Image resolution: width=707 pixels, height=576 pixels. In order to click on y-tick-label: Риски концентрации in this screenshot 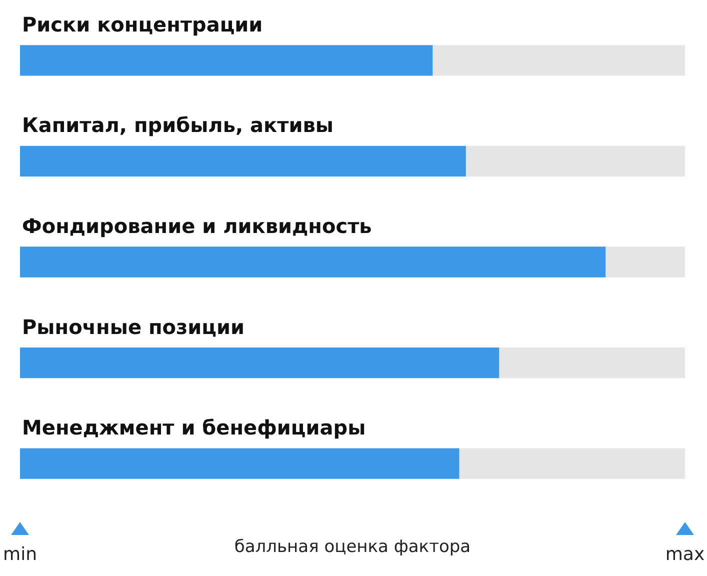, I will do `click(142, 24)`.